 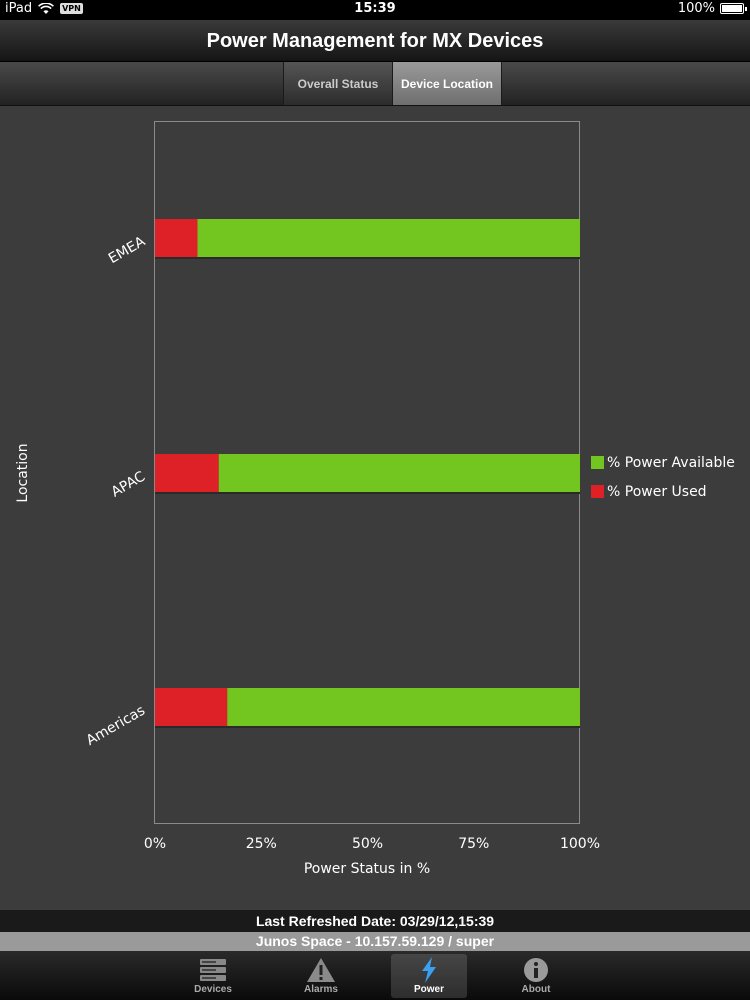 I want to click on legend-swatch-used, so click(x=597, y=491).